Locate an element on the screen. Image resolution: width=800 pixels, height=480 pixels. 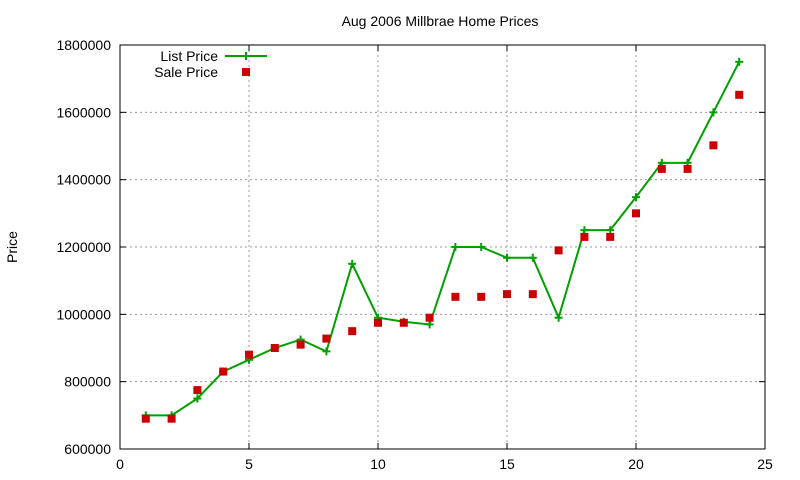
y-tick-label: 1000000 is located at coordinates (83, 314).